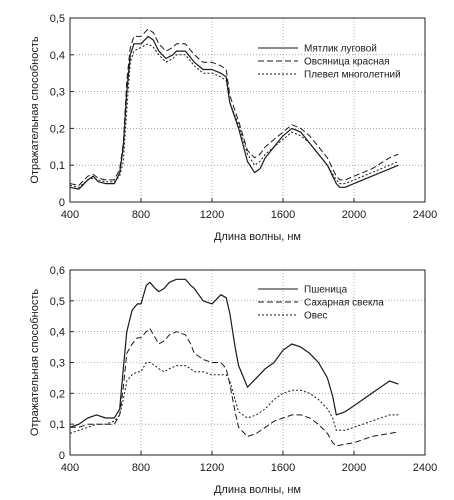 The image size is (454, 500). Describe the element at coordinates (326, 290) in the screenshot. I see `legend-label: Пшеница` at that location.